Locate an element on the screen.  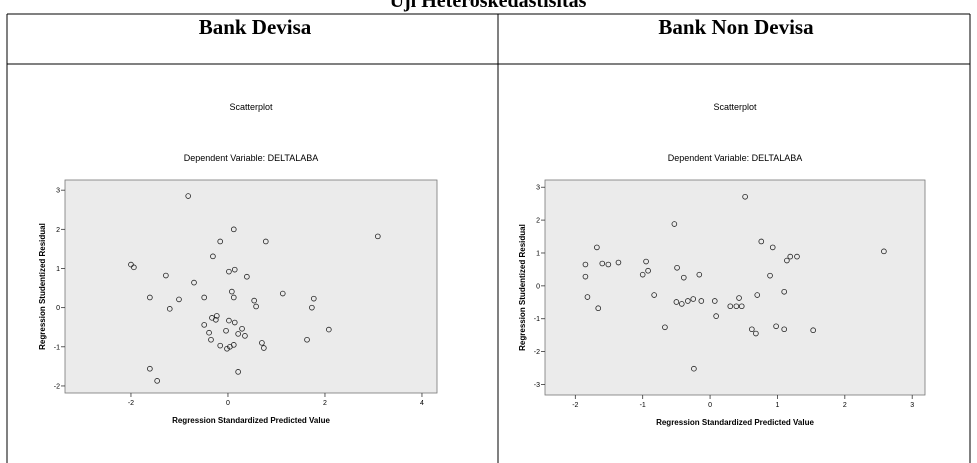
y-tick-label: -3 is located at coordinates (537, 385).